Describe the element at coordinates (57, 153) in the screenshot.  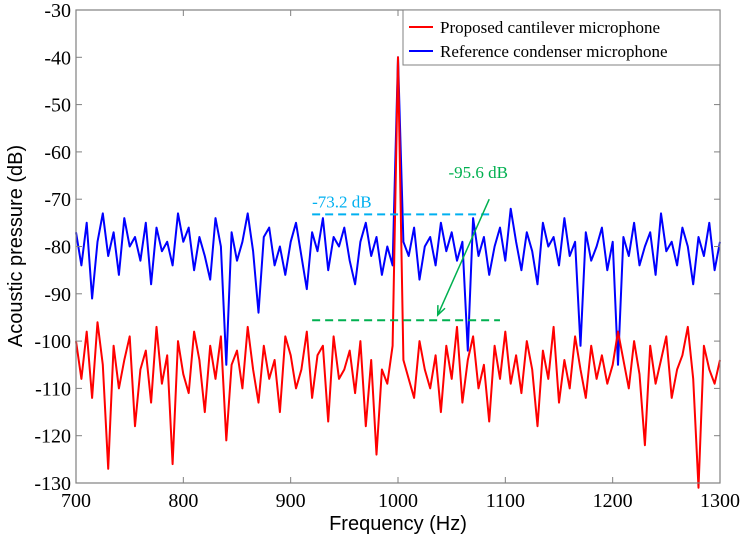
I see `y-tick-label: -60` at that location.